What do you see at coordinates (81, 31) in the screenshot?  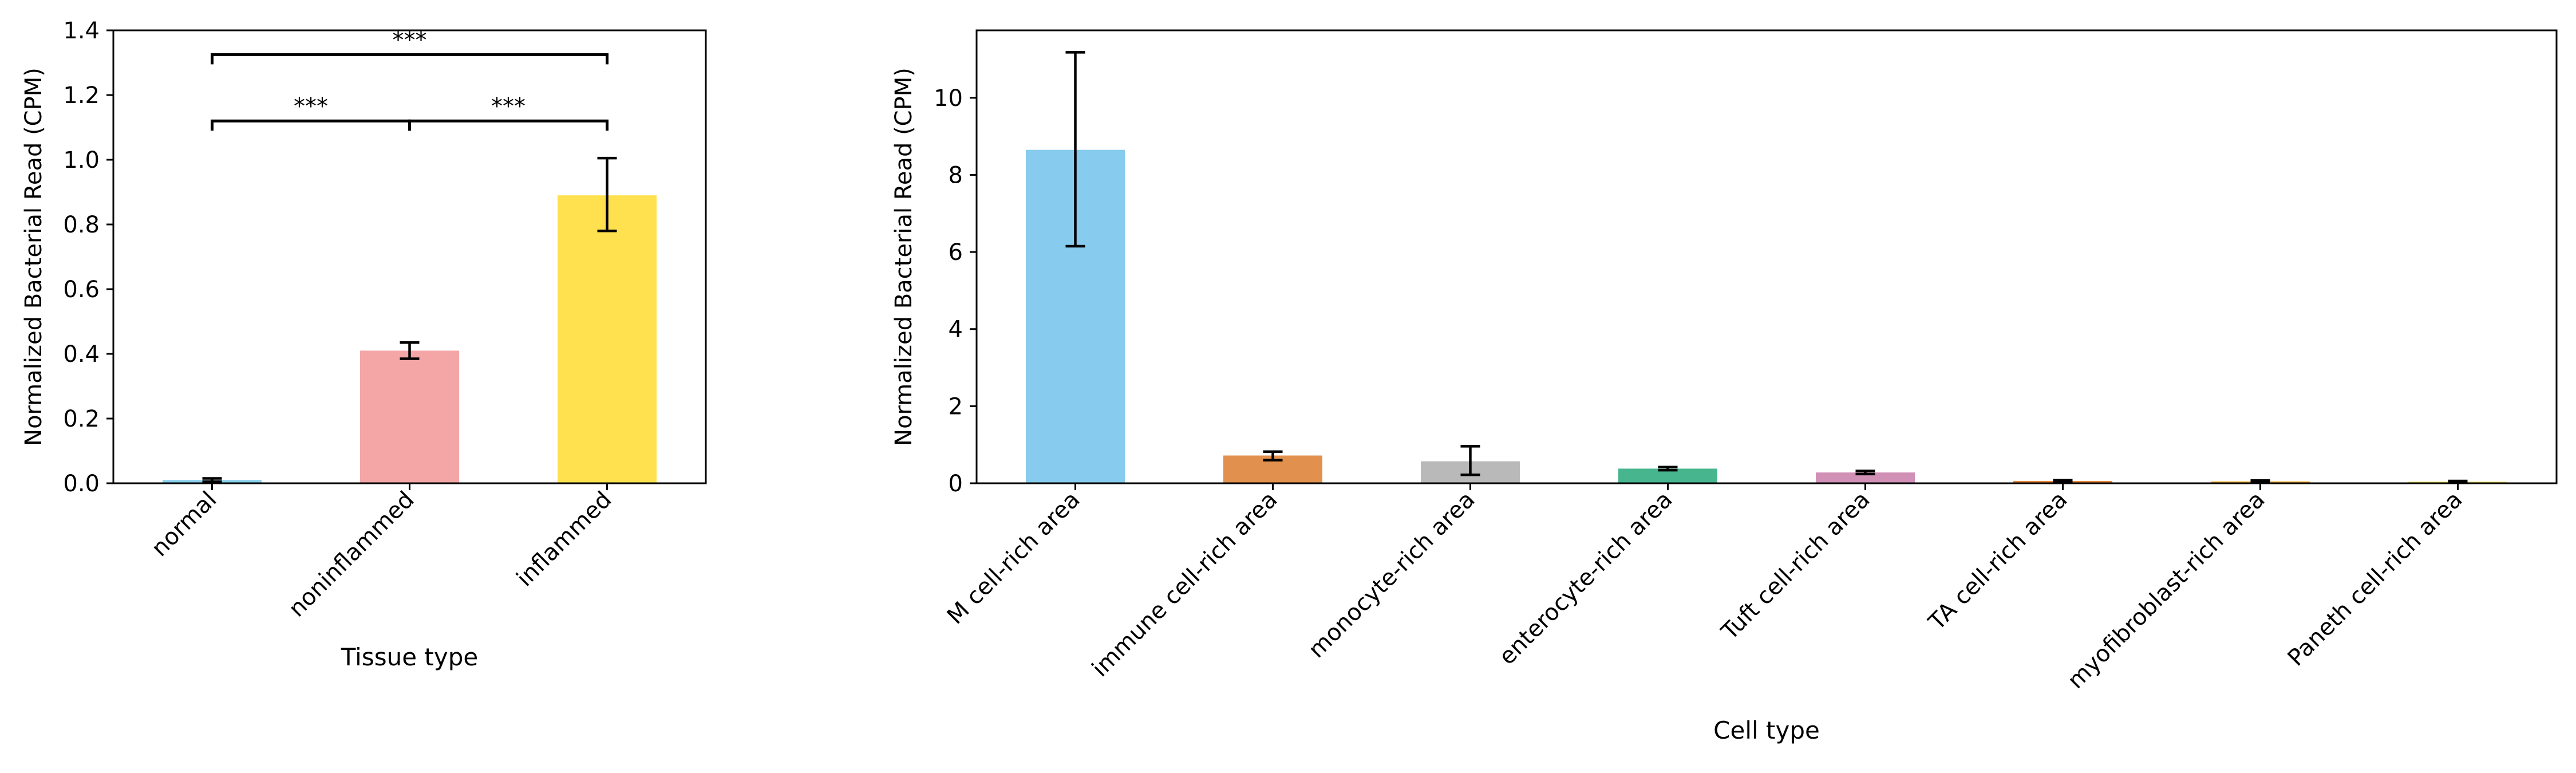 I see `y-tick-label-7: 1.4` at bounding box center [81, 31].